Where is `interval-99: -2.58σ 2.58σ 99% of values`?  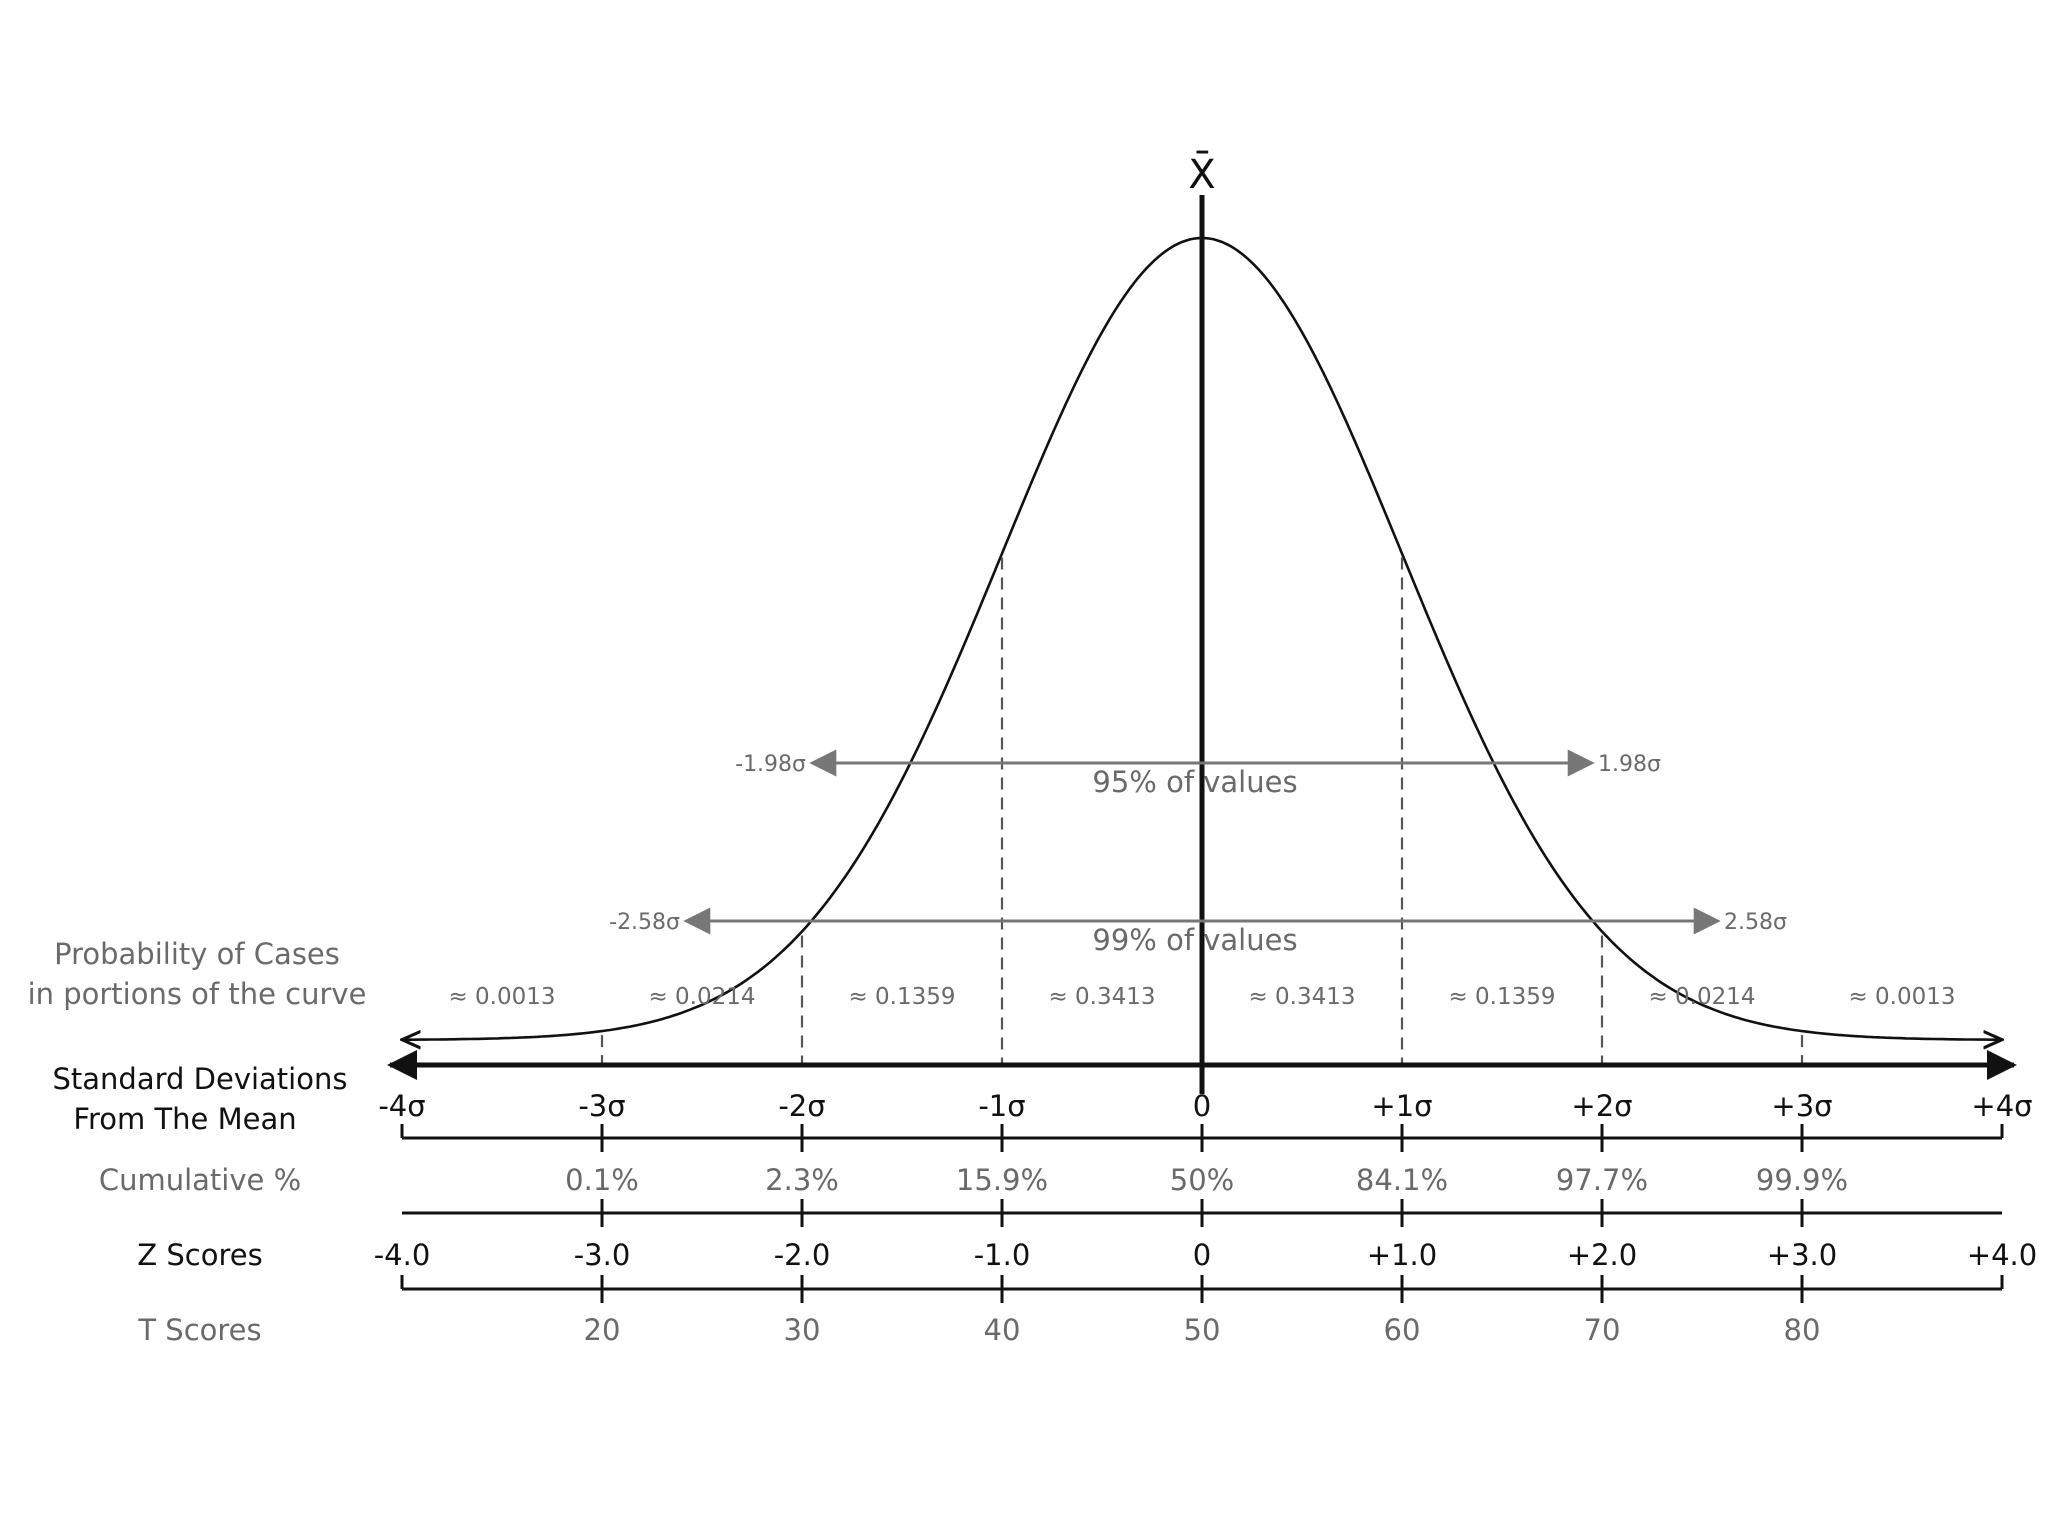 interval-99: -2.58σ 2.58σ 99% of values is located at coordinates (1198, 932).